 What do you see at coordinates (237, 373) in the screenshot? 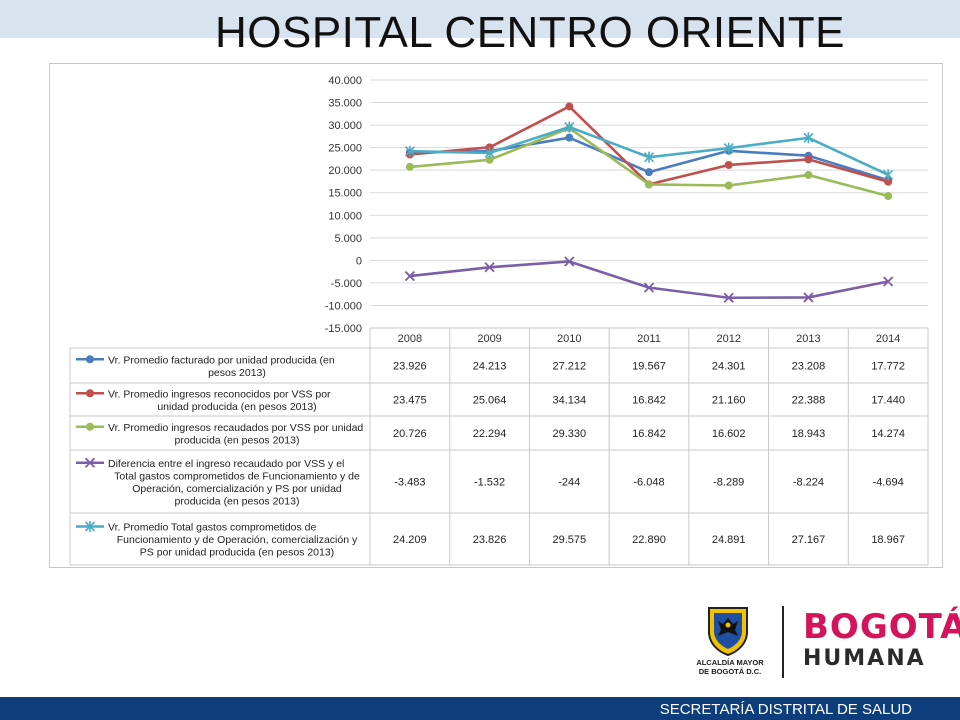
I see `legend-label: pesos 2013)` at bounding box center [237, 373].